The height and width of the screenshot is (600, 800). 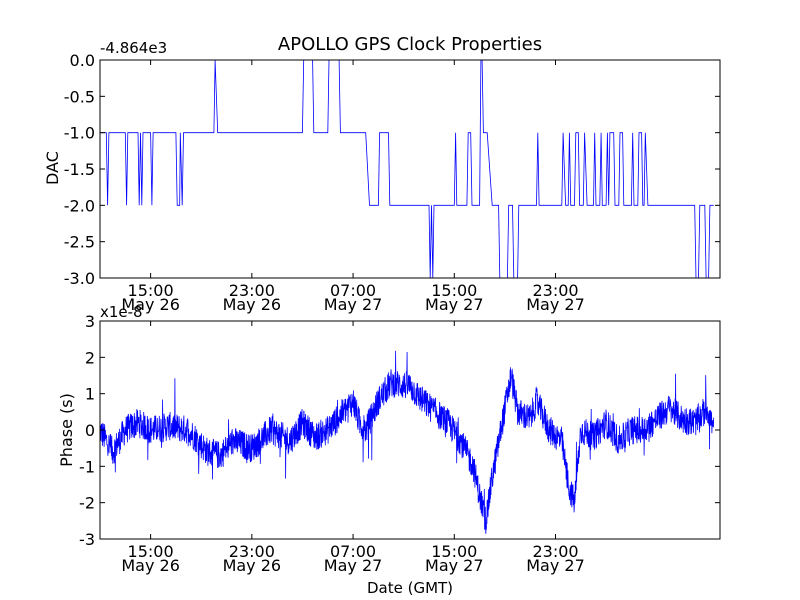 What do you see at coordinates (79, 242) in the screenshot?
I see `dac-ytick-label: -2.5` at bounding box center [79, 242].